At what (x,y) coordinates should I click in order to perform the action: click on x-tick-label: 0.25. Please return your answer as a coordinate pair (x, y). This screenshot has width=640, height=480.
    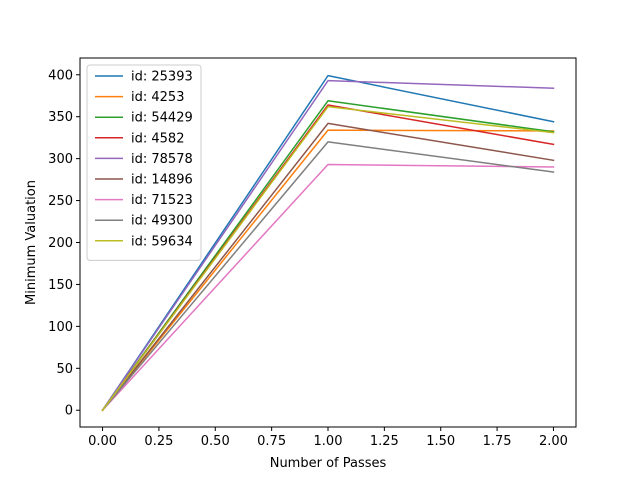
    Looking at the image, I should click on (158, 441).